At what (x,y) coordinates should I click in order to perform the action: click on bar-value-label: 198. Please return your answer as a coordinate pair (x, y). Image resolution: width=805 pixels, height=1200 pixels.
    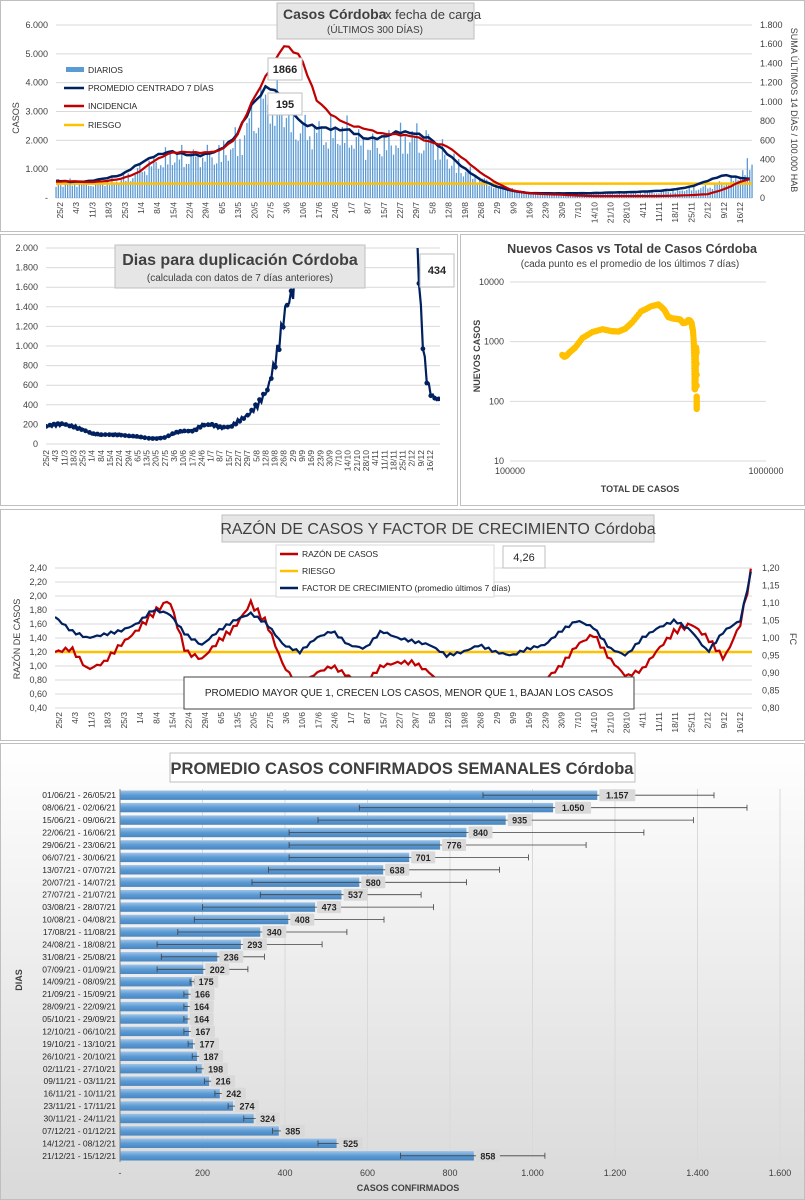
    Looking at the image, I should click on (215, 1069).